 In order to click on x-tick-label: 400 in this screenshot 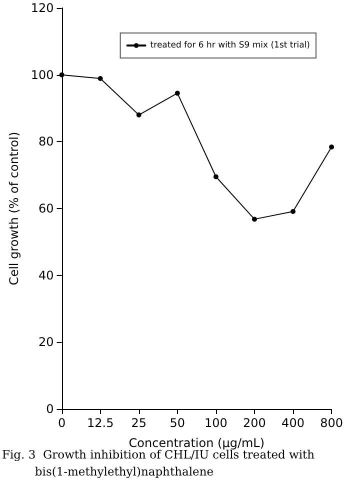, I will do `click(293, 423)`.